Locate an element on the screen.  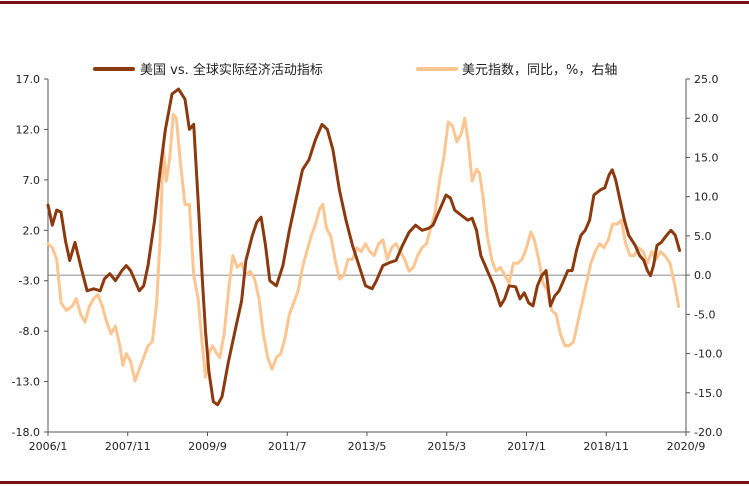
right-tick-label: 5.0 is located at coordinates (703, 236).